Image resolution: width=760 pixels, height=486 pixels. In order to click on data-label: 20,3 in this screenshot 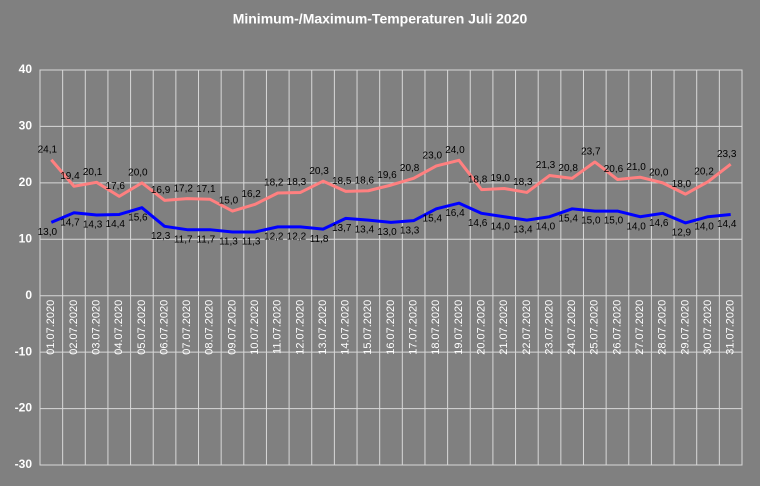, I will do `click(319, 171)`.